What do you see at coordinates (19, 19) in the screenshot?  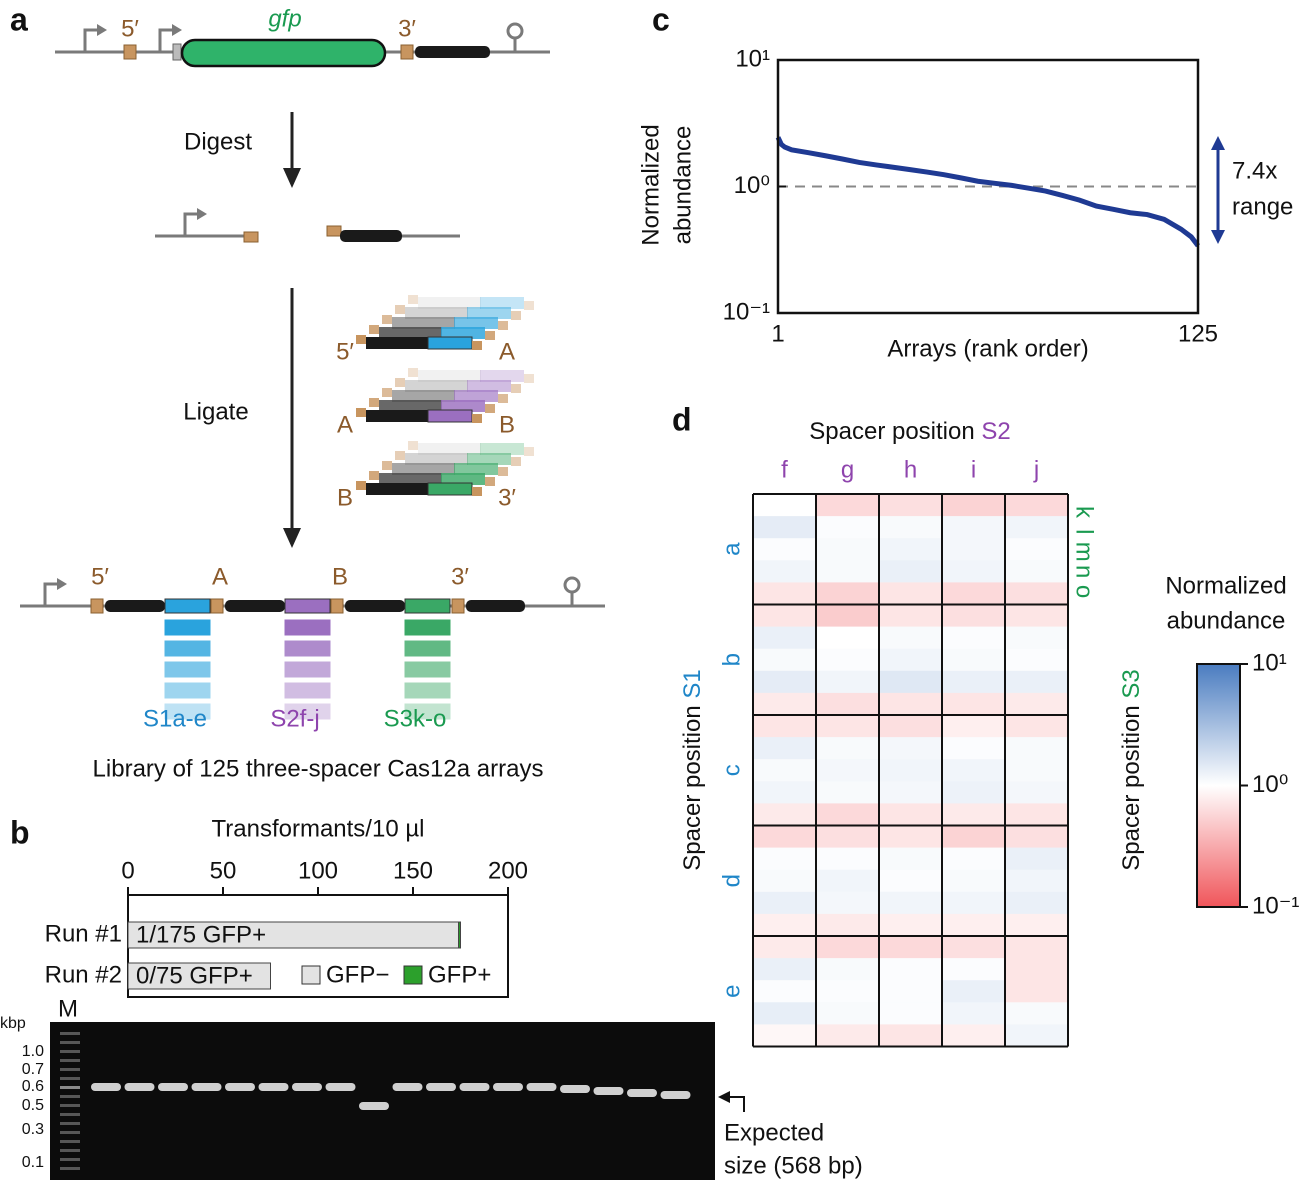 I see `panel-label: a` at bounding box center [19, 19].